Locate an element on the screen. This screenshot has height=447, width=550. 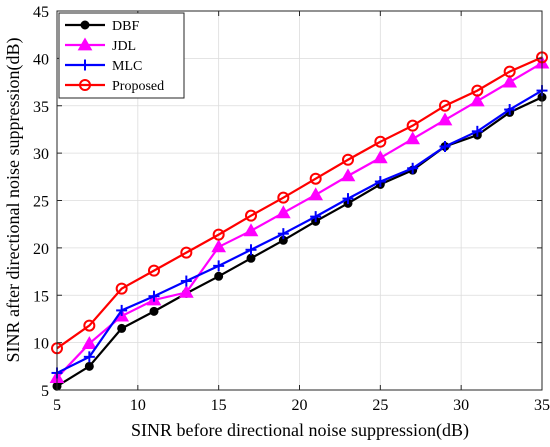
legend-item: MLC is located at coordinates (103, 66).